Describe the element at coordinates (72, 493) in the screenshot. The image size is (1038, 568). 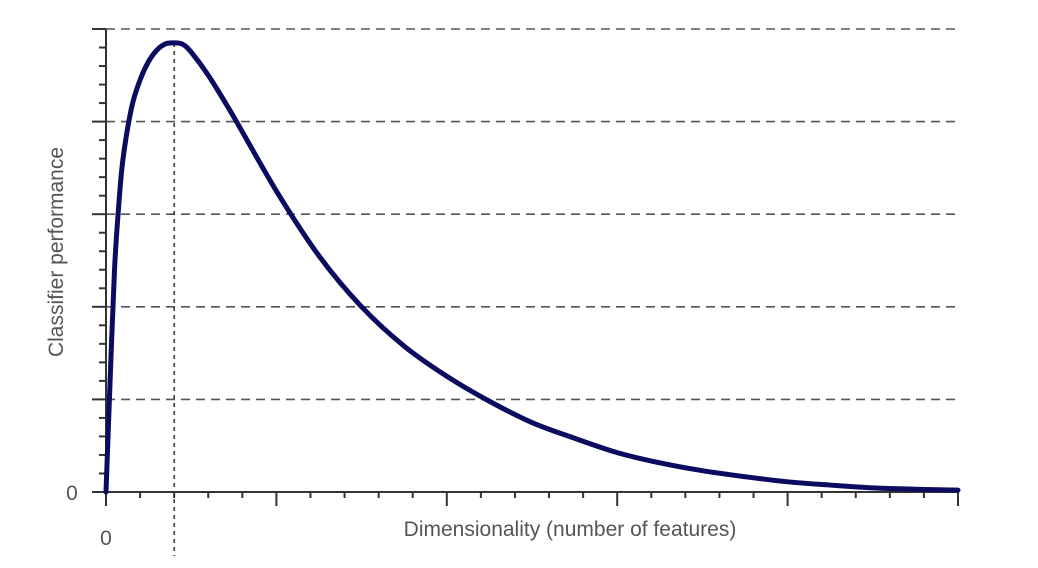
I see `y-tick-label-0: 0` at that location.